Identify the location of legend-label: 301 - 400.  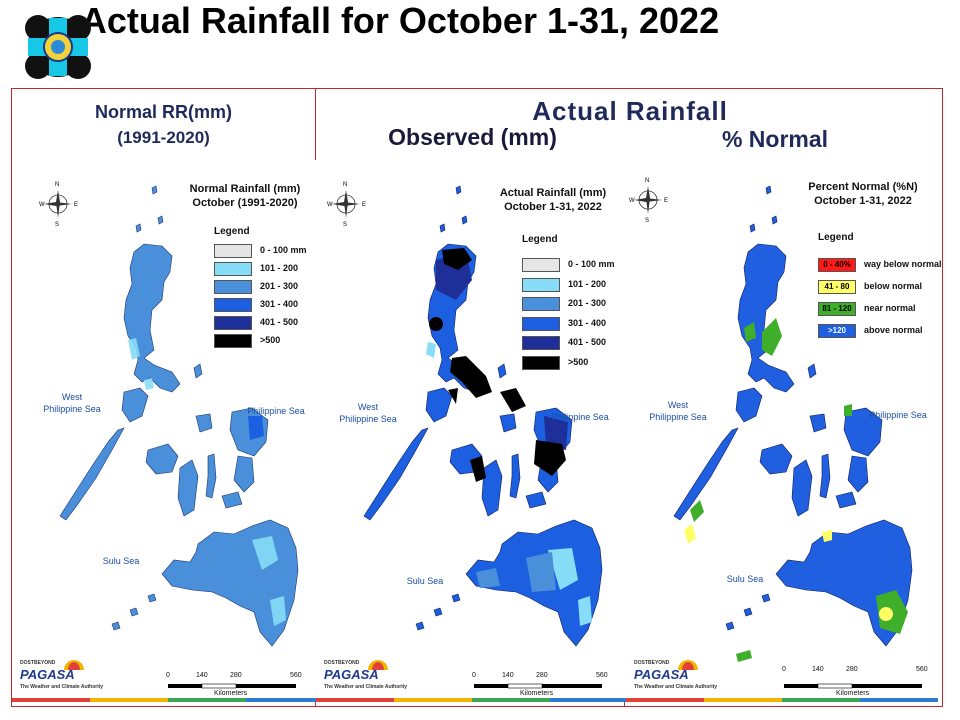
(279, 304).